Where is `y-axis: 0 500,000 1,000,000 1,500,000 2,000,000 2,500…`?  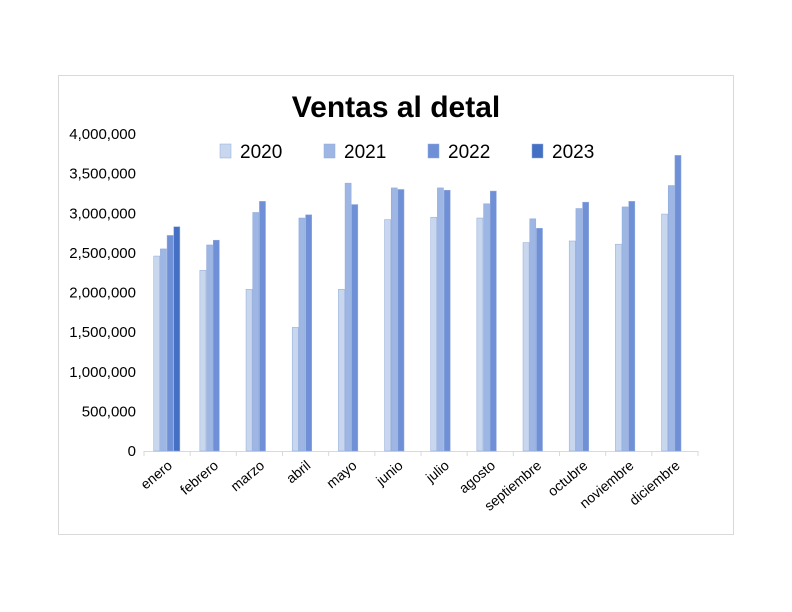
y-axis: 0 500,000 1,000,000 1,500,000 2,000,000 2,500… is located at coordinates (102, 293).